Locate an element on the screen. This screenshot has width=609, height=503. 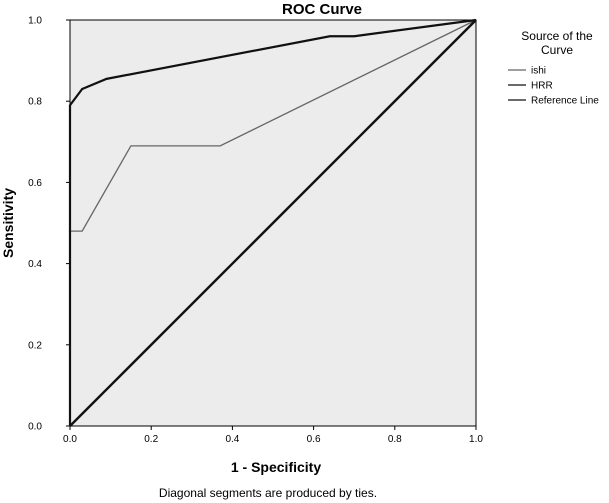
y-tick-label: 1.0 is located at coordinates (35, 21).